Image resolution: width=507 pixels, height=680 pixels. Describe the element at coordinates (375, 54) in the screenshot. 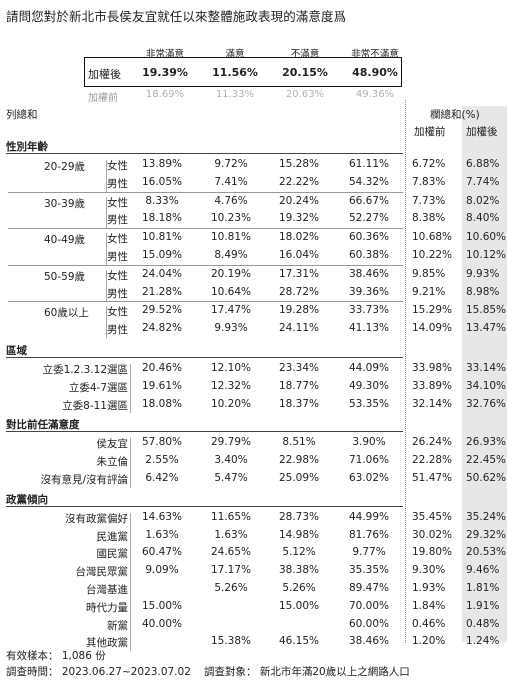

I see `column-header: 非常不滿意` at that location.